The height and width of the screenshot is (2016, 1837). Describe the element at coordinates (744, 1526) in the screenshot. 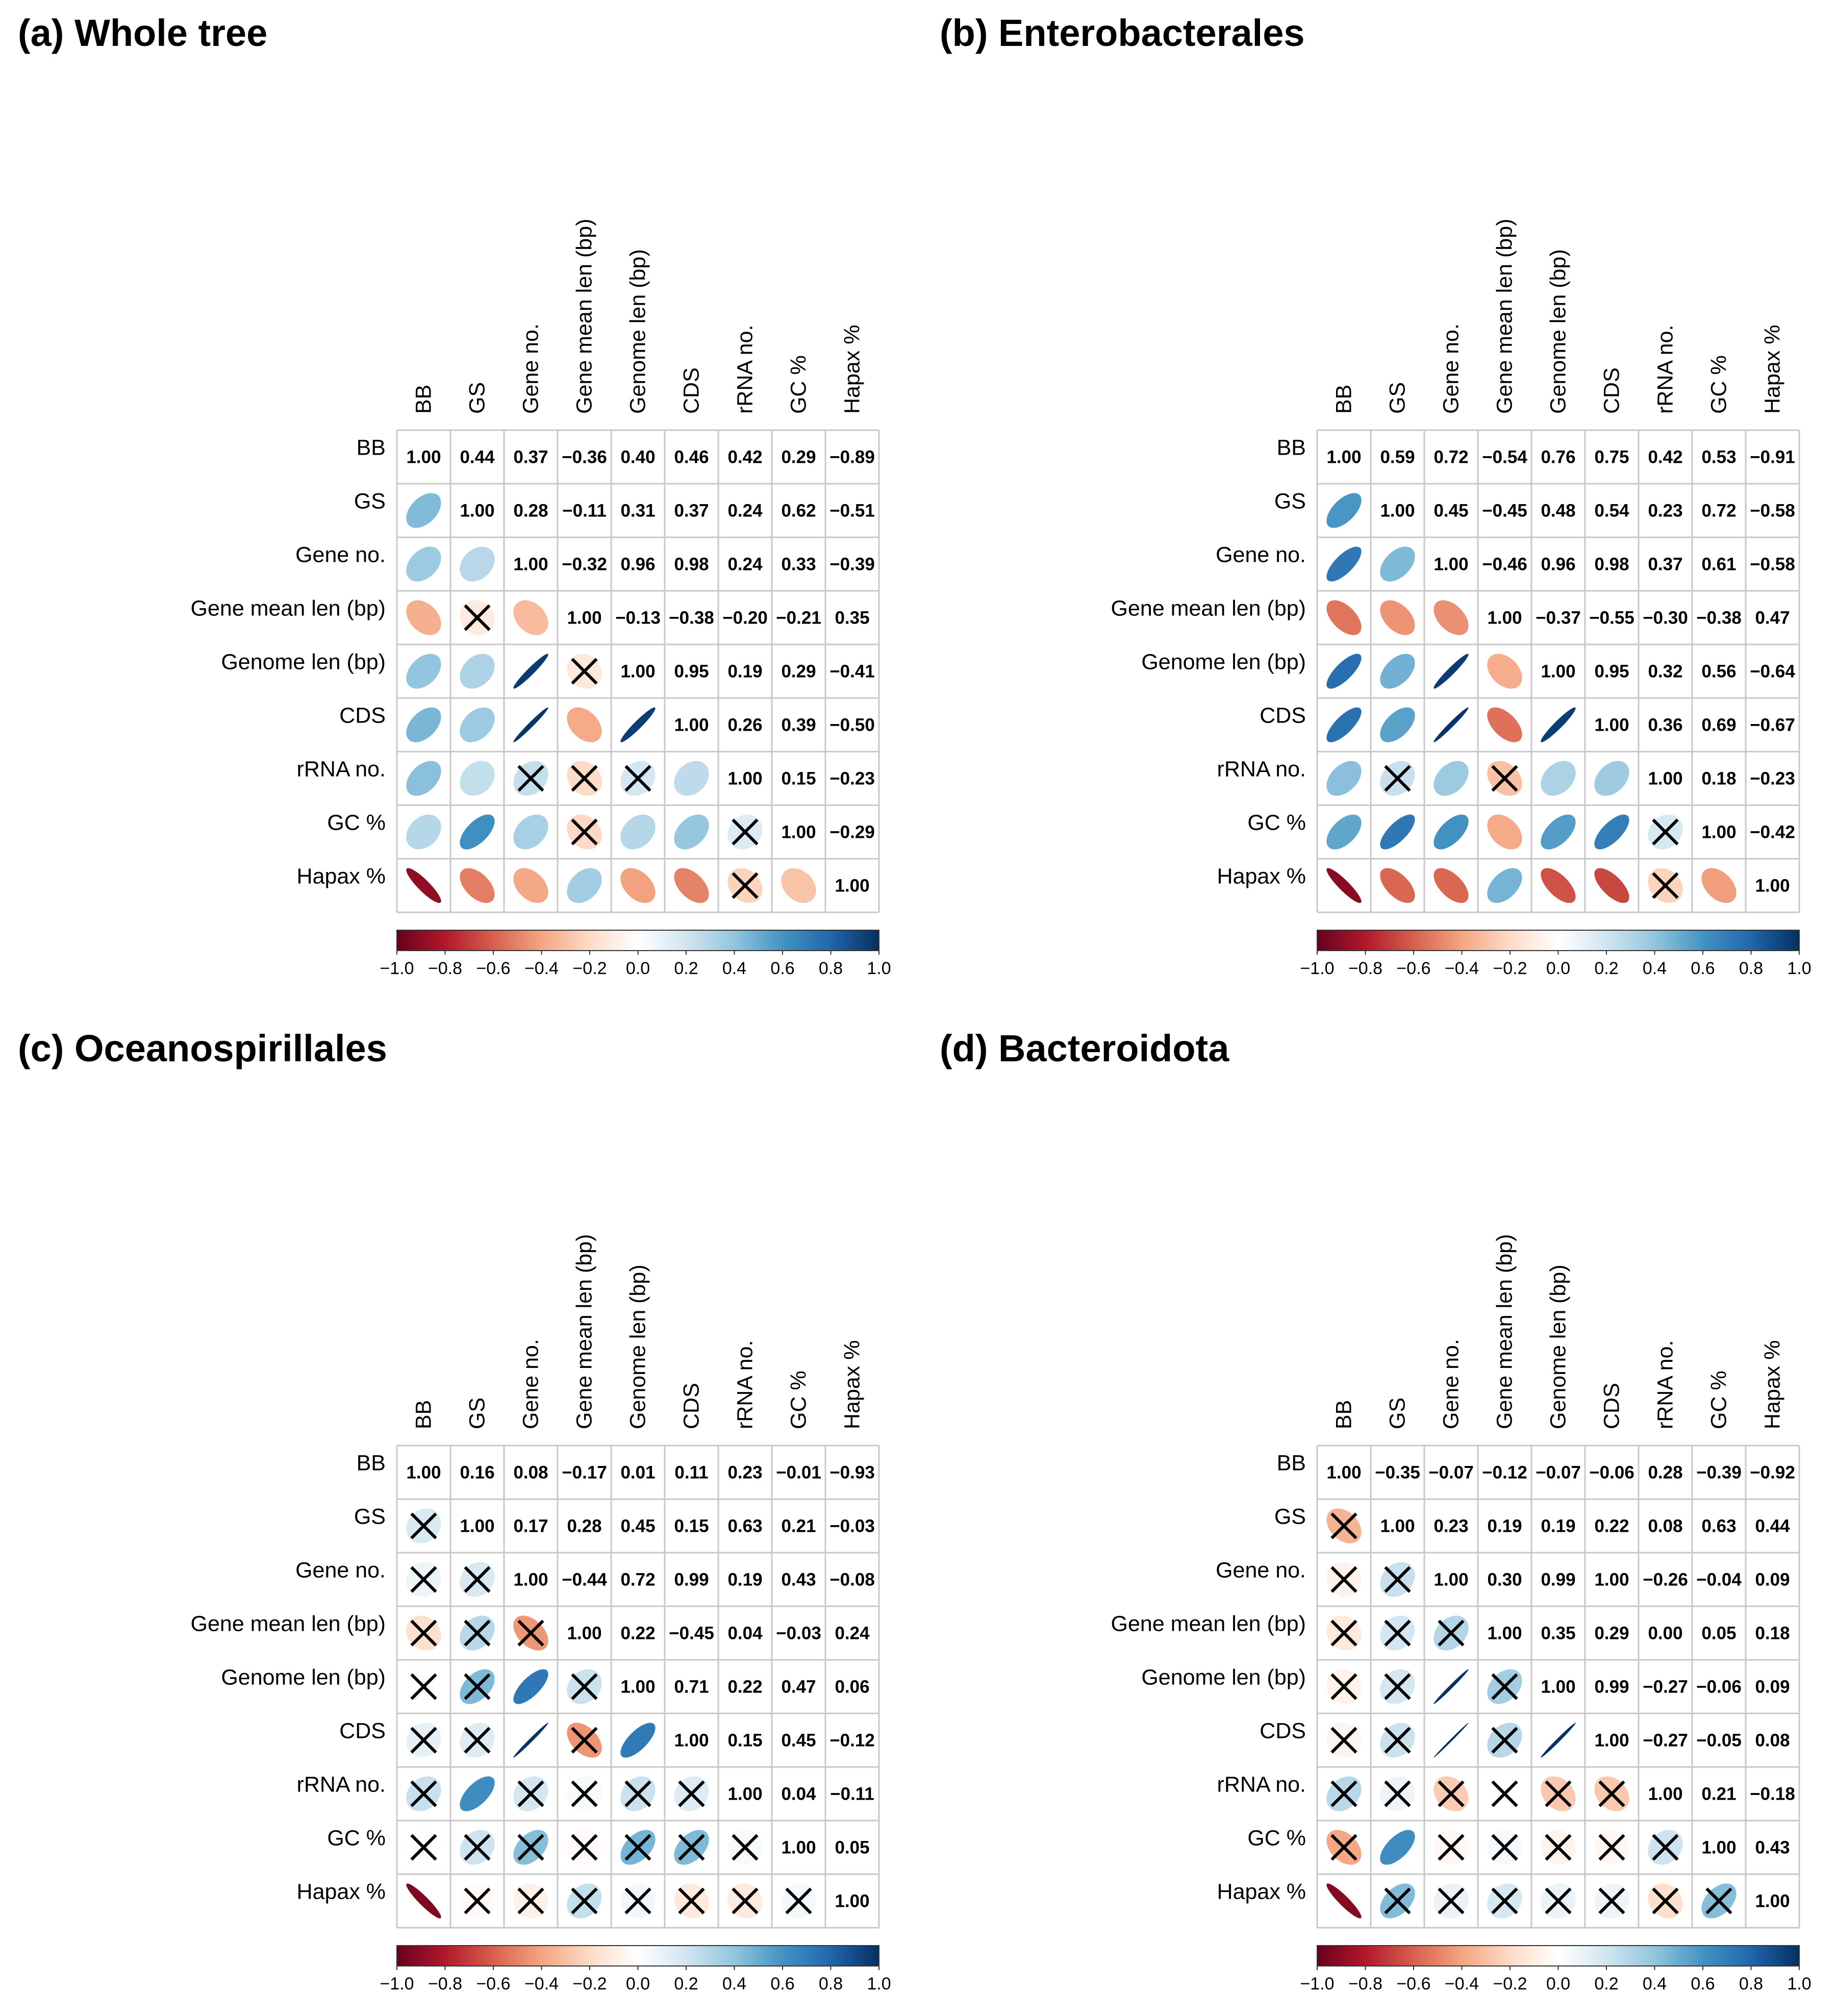

I see `correlation-value: 0.63` at that location.